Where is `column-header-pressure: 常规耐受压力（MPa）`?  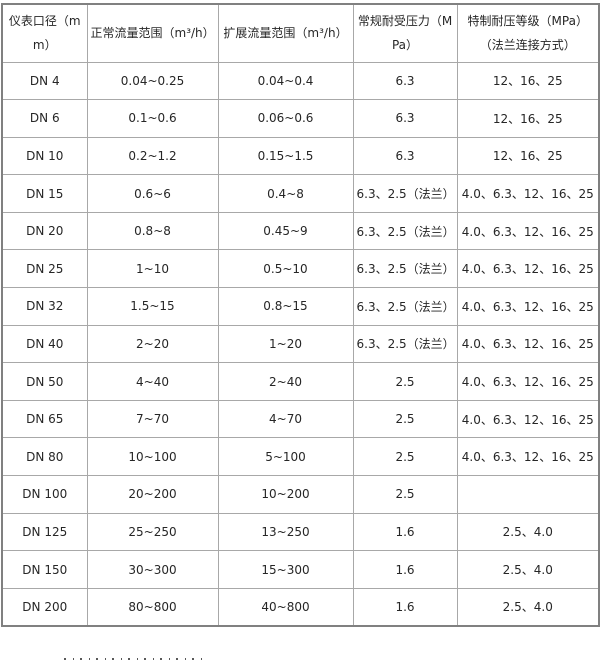 column-header-pressure: 常规耐受压力（MPa） is located at coordinates (405, 33).